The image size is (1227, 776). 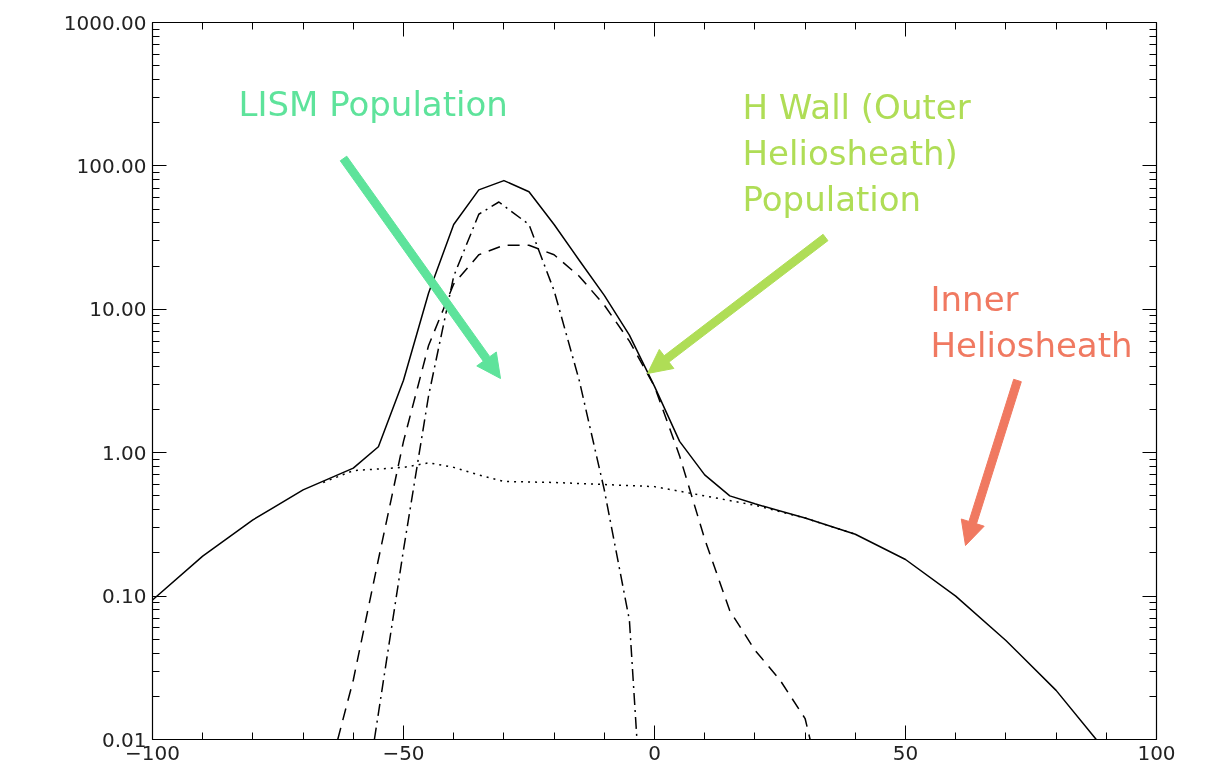 I want to click on y-tick-label: 0.10, so click(x=124, y=596).